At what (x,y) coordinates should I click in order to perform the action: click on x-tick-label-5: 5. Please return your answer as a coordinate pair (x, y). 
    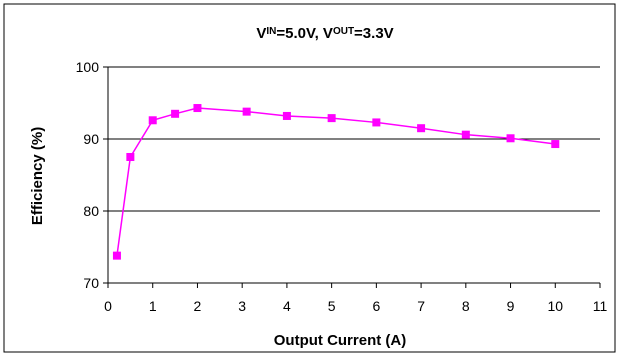
    Looking at the image, I should click on (332, 306).